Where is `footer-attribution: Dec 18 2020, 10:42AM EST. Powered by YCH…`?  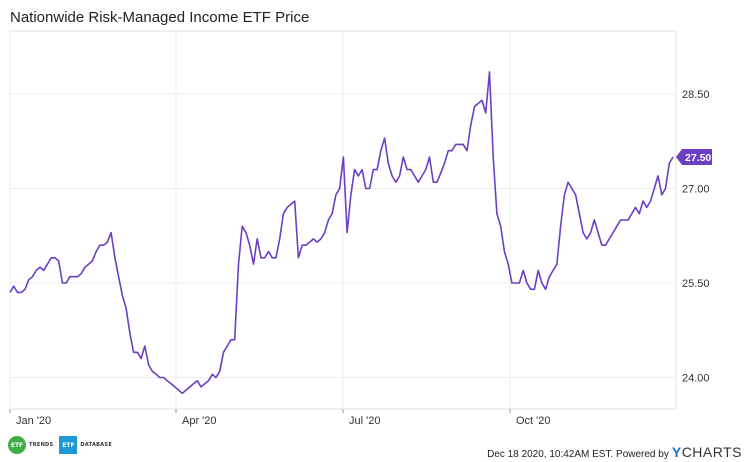 footer-attribution: Dec 18 2020, 10:42AM EST. Powered by YCH… is located at coordinates (614, 452).